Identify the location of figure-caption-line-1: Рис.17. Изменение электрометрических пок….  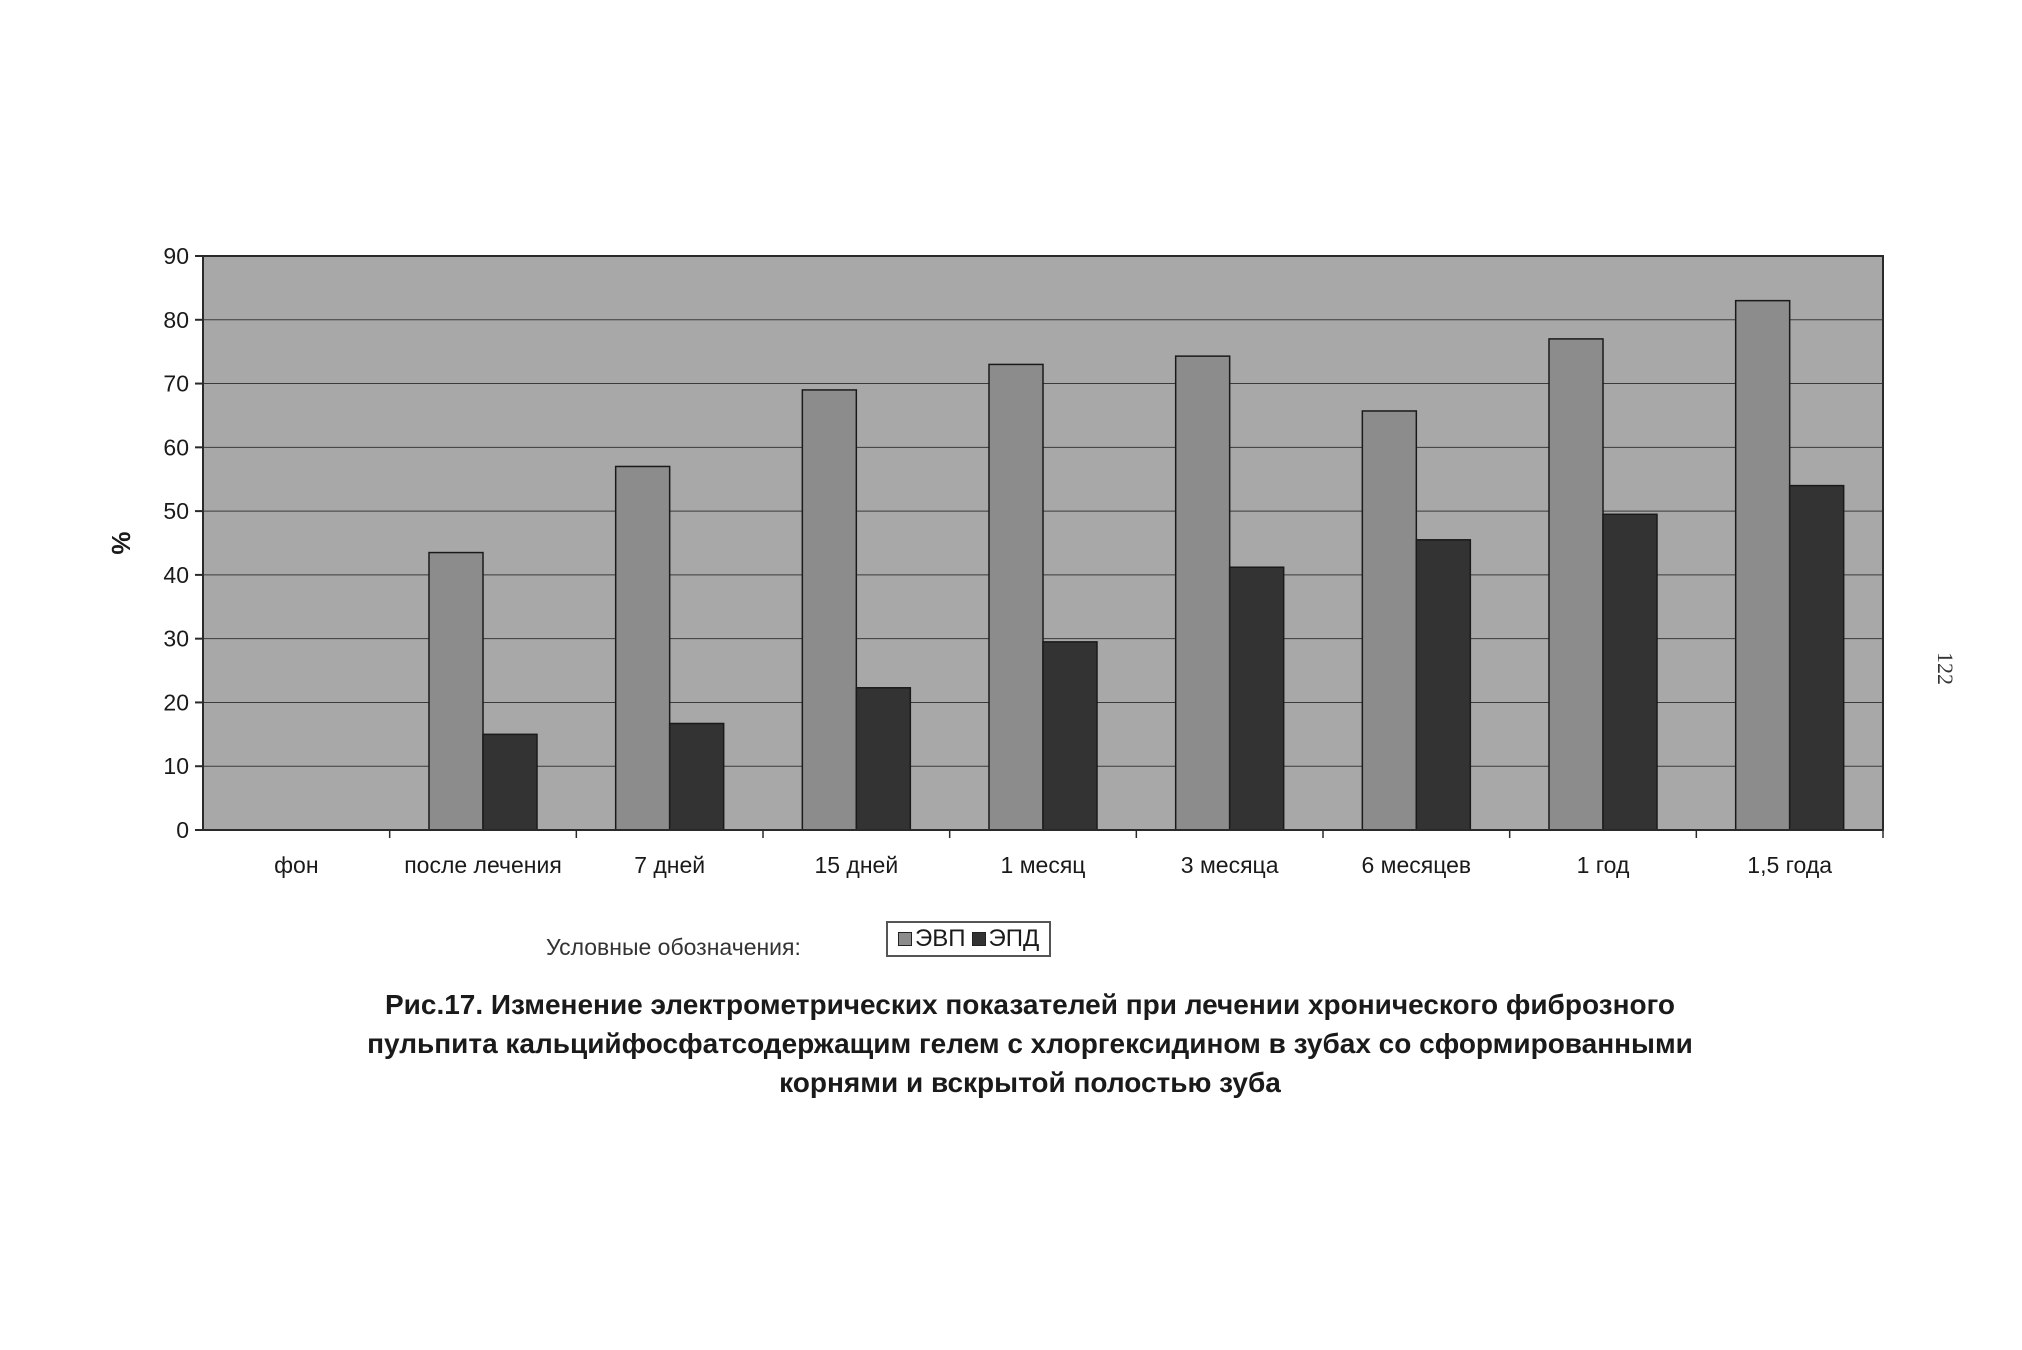
(1030, 1004).